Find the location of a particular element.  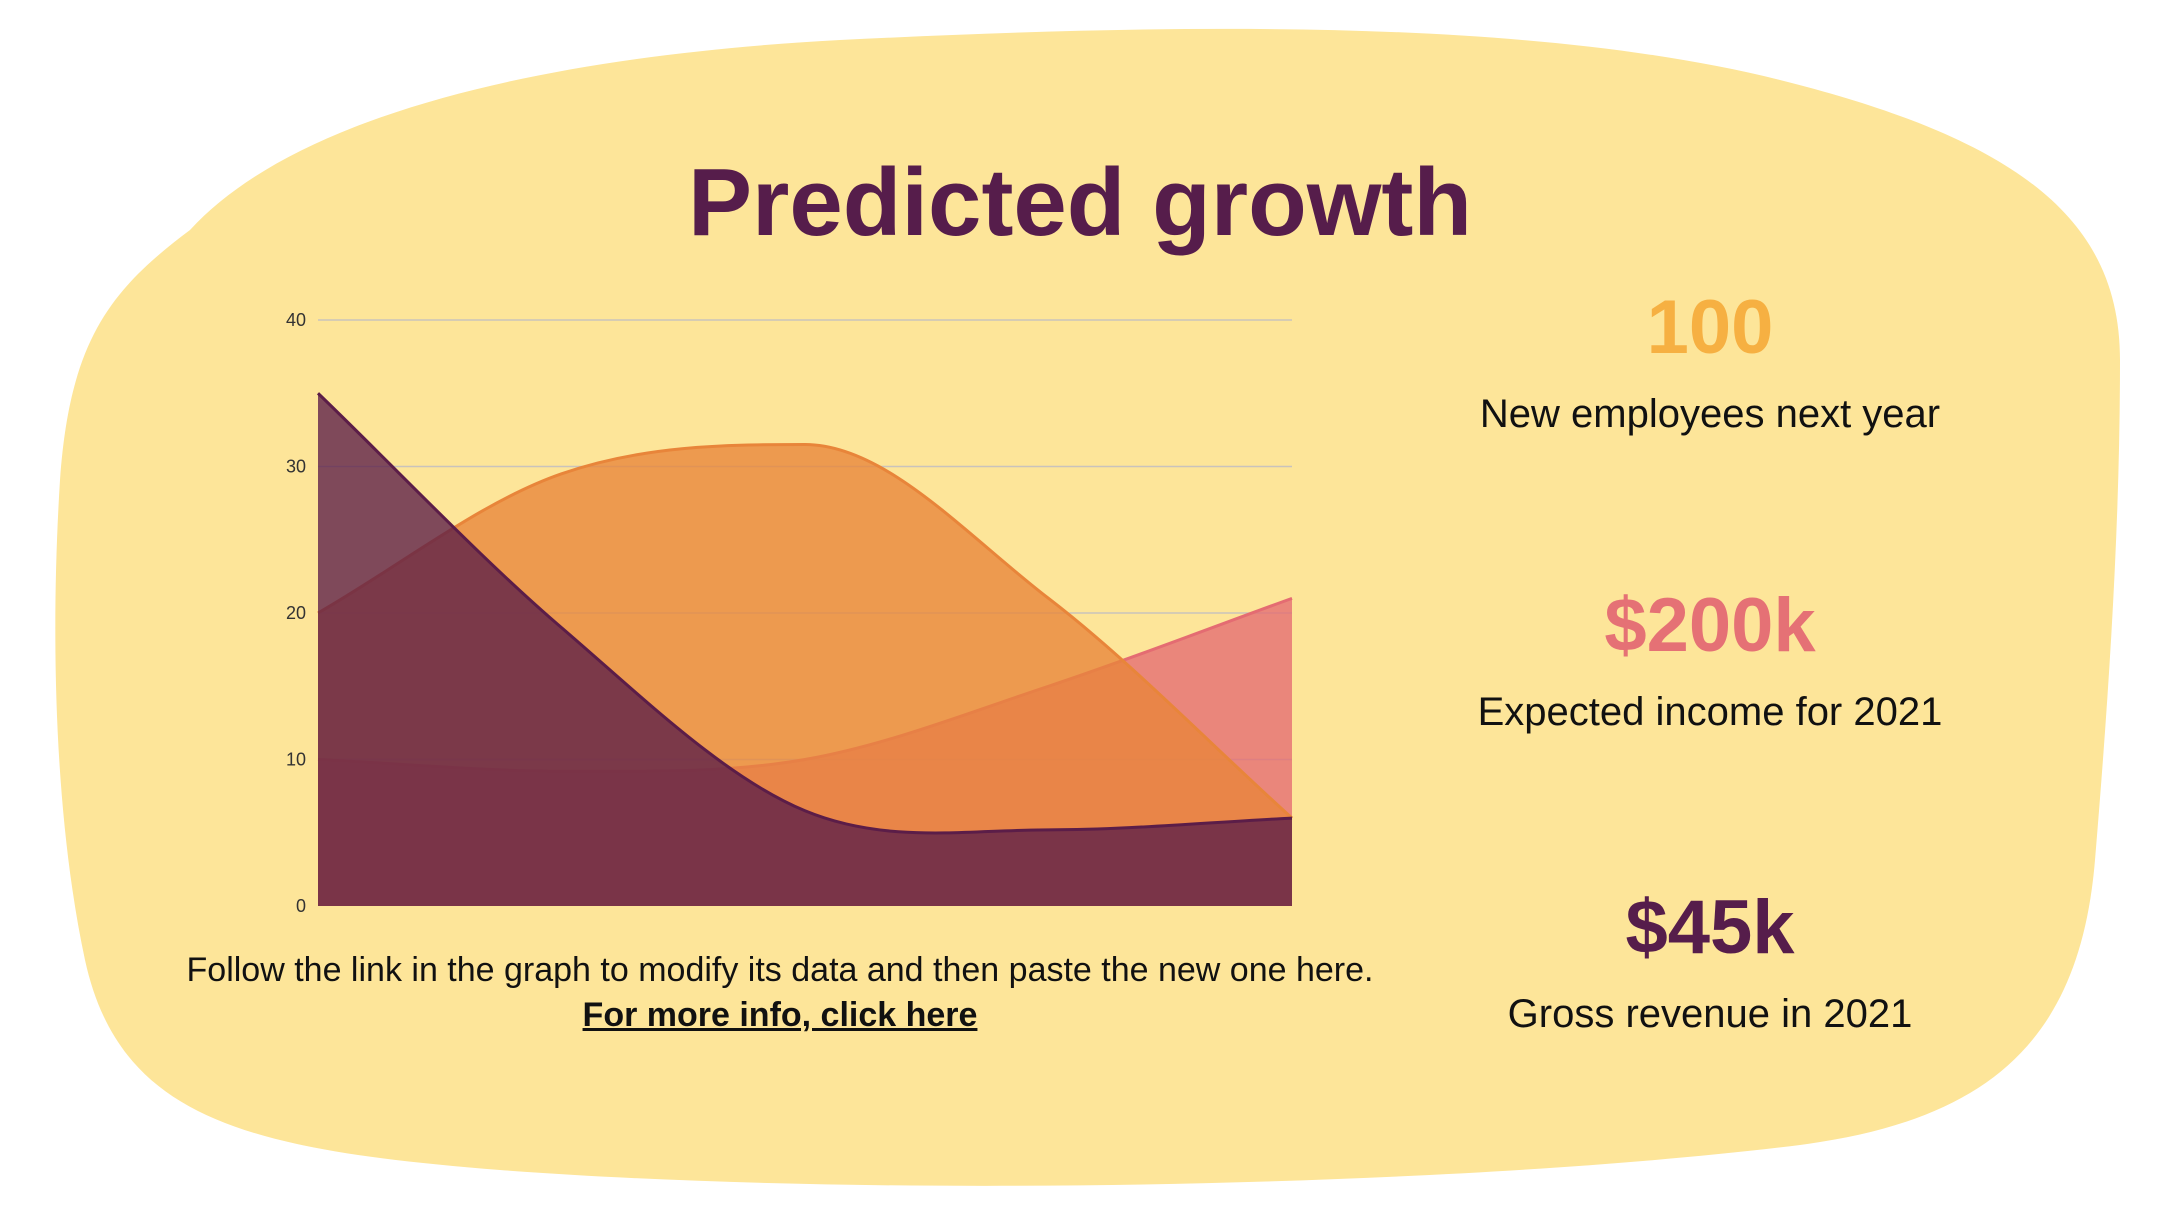

y-axis-ticks: 0 10 20 30 40 is located at coordinates (296, 613).